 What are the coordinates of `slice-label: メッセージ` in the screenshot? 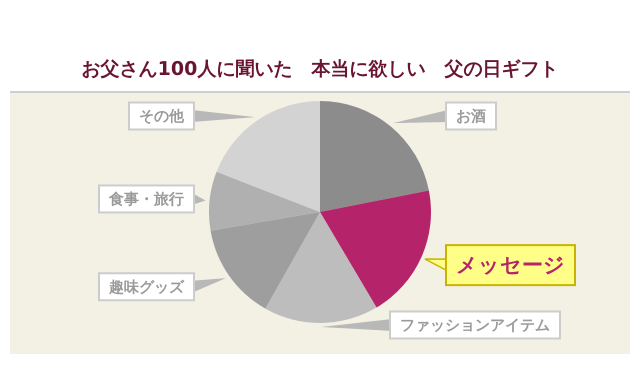 It's located at (510, 265).